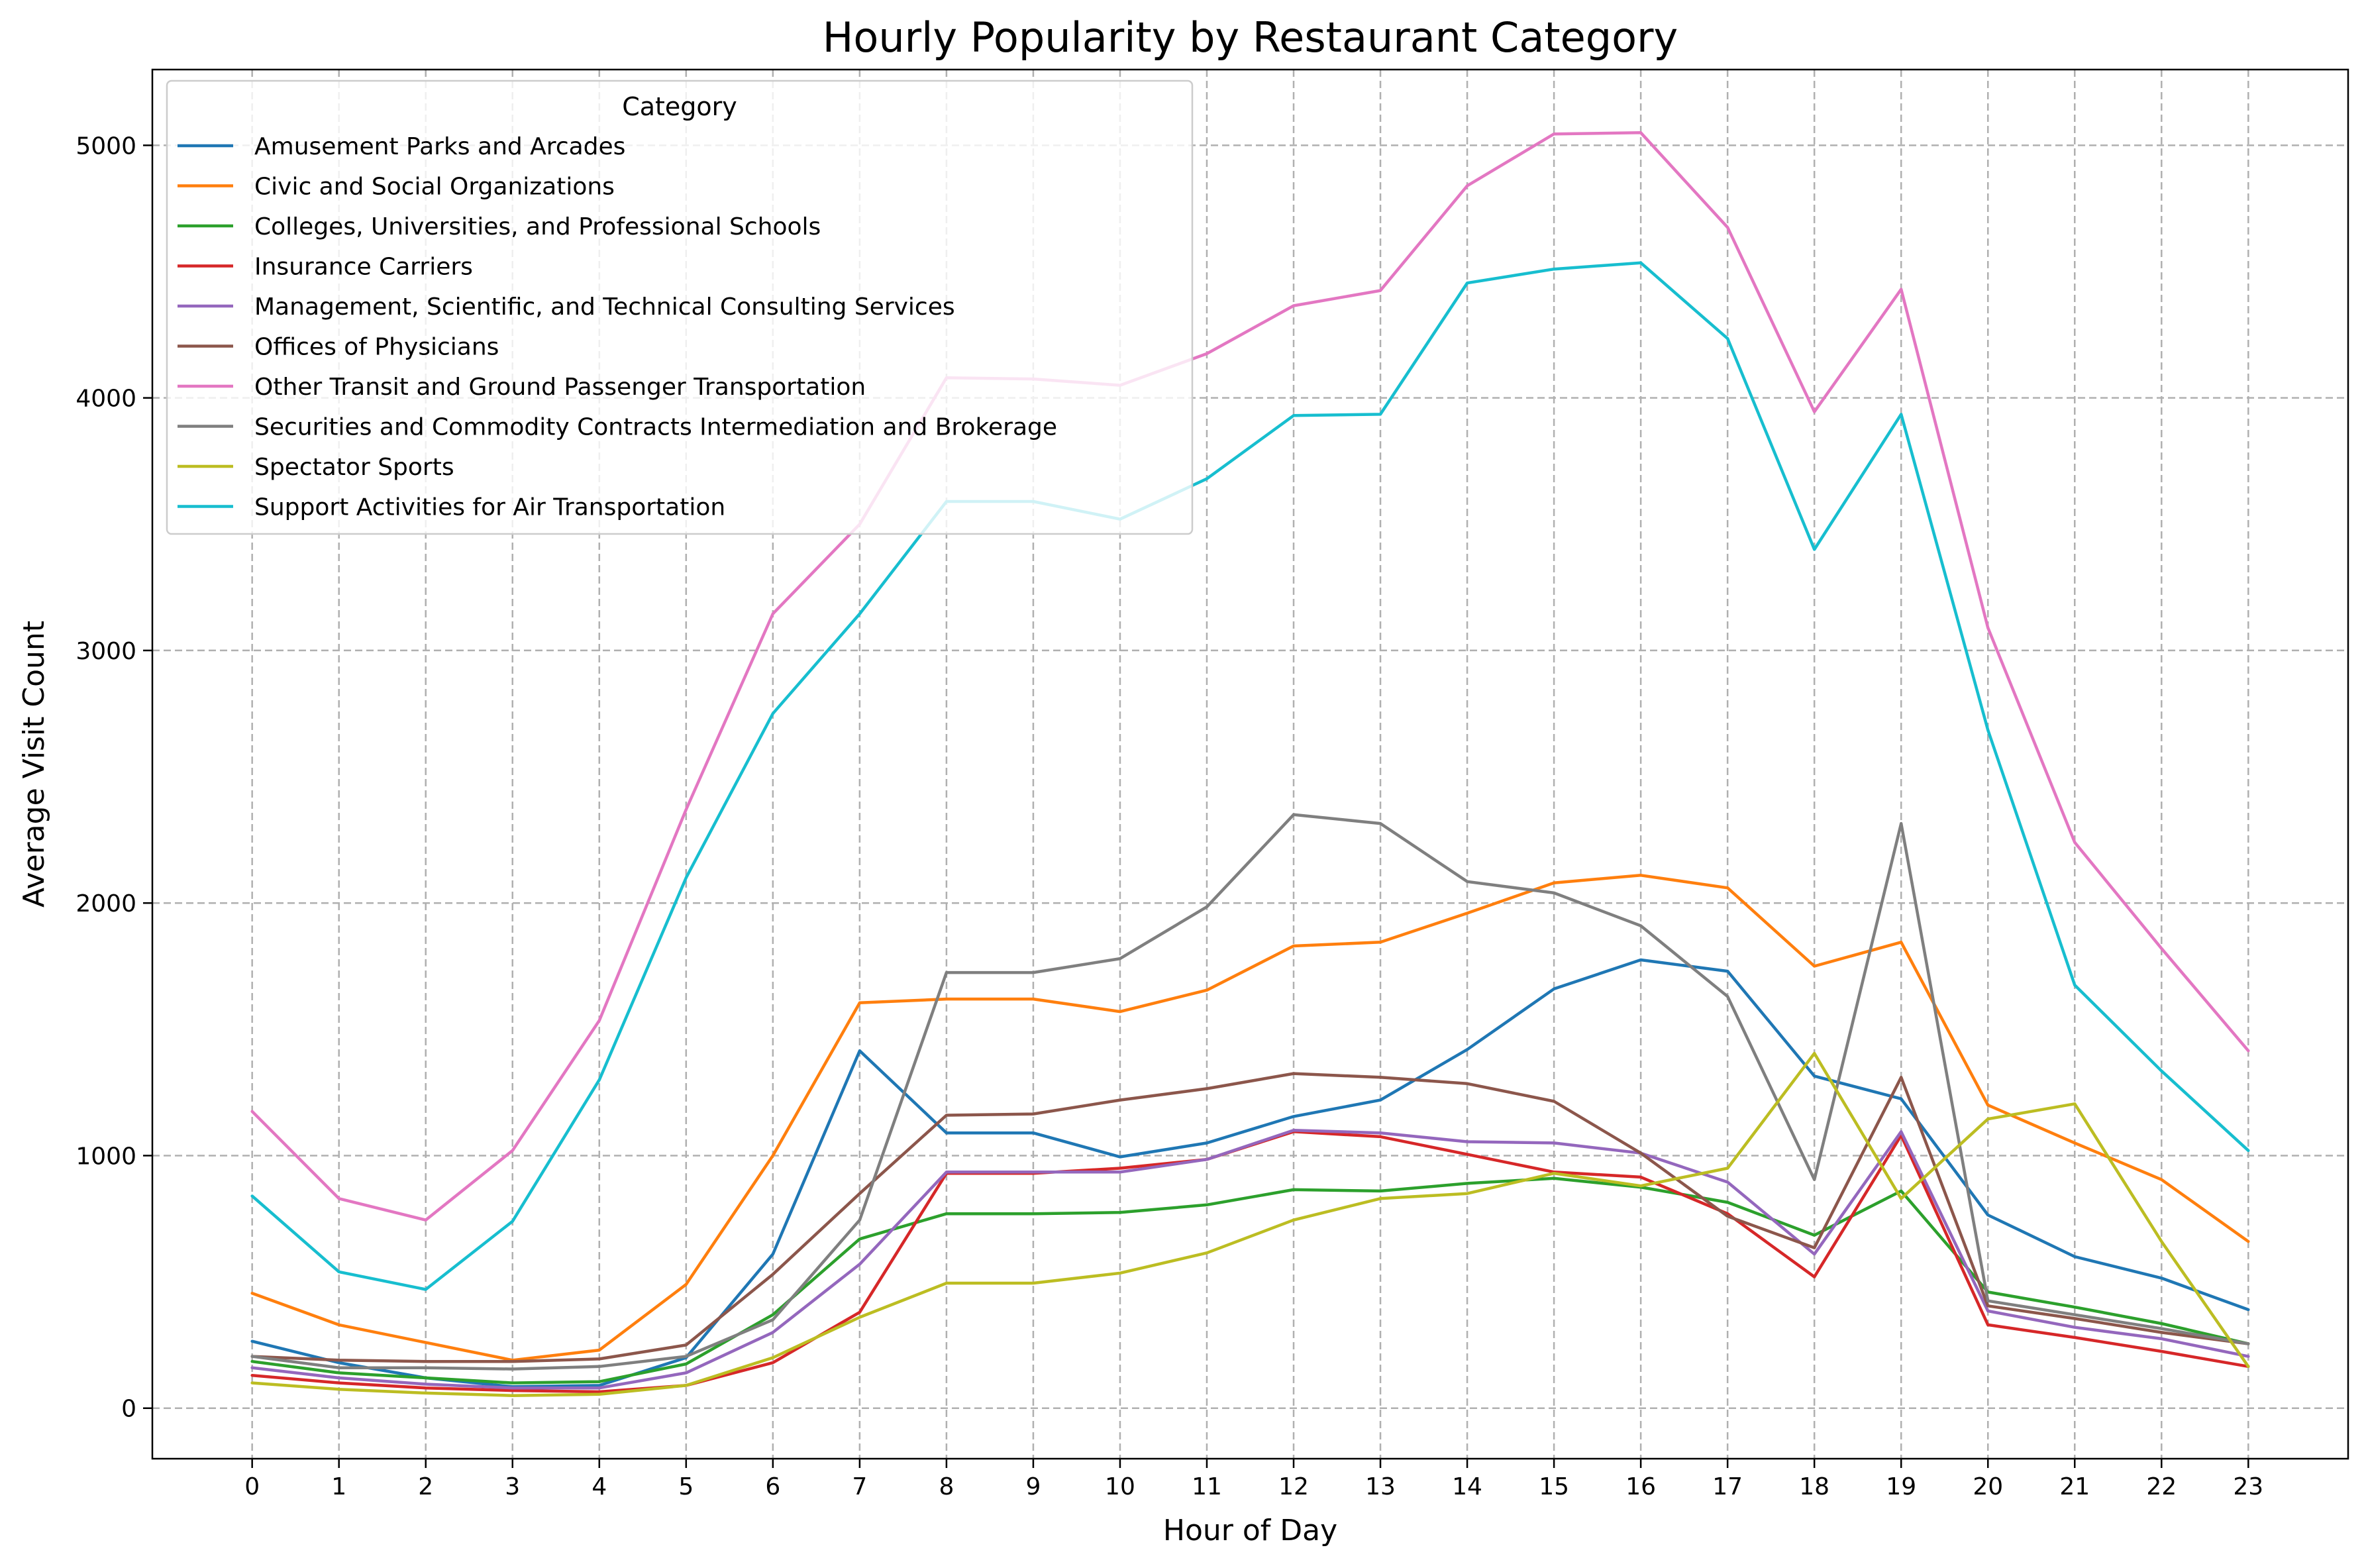 The width and height of the screenshot is (2366, 1568). What do you see at coordinates (680, 106) in the screenshot?
I see `legend-title: Category` at bounding box center [680, 106].